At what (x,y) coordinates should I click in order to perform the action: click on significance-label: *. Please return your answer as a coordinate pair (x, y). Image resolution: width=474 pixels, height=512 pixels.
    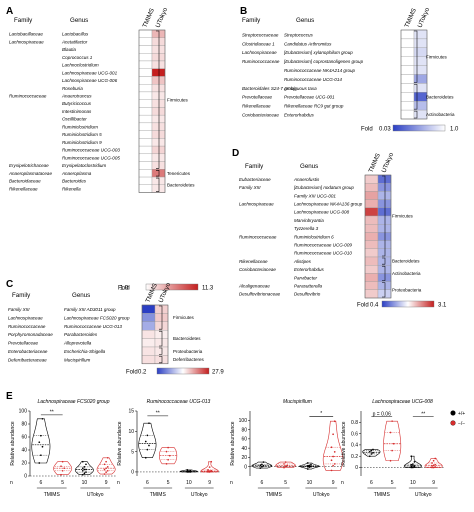
    Looking at the image, I should click on (321, 414).